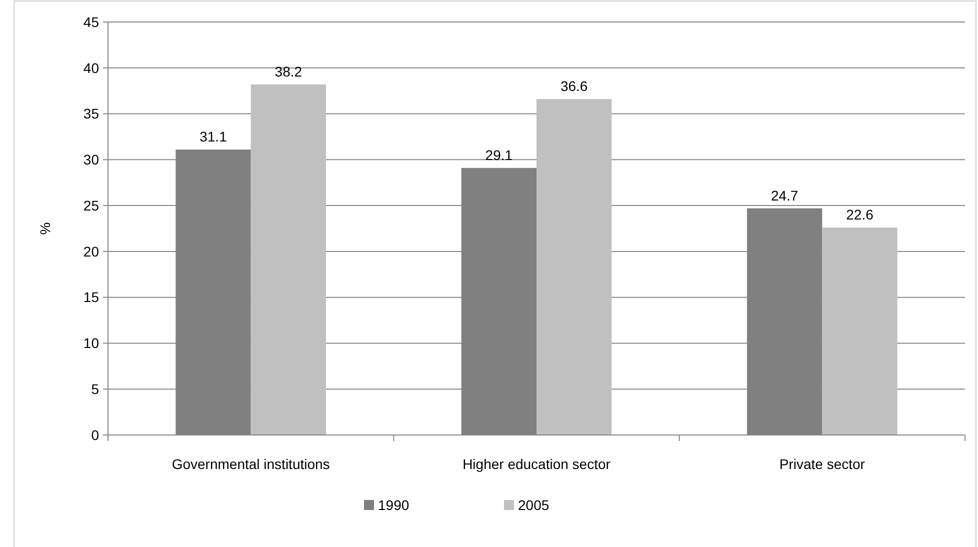 This screenshot has height=547, width=978. I want to click on data-label: 29.1, so click(499, 154).